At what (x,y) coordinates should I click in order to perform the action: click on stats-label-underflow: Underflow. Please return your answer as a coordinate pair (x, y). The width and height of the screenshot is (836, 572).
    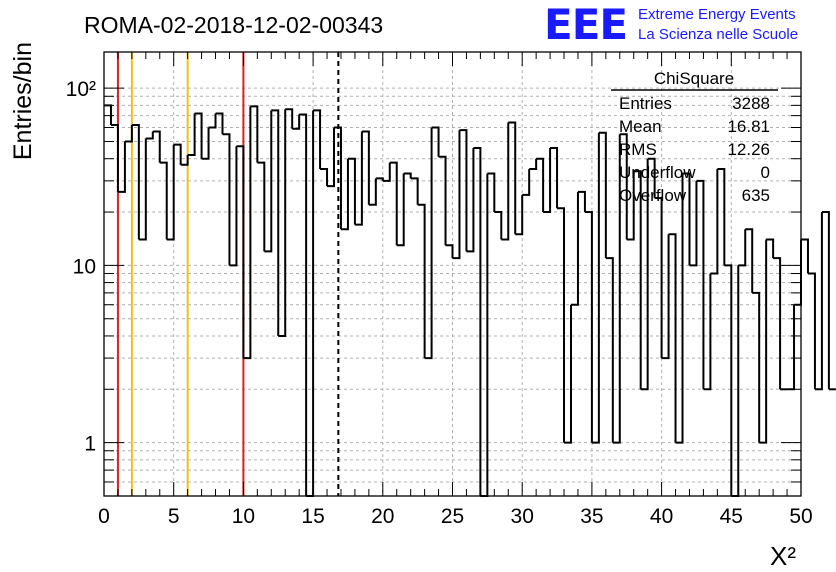
    Looking at the image, I should click on (657, 172).